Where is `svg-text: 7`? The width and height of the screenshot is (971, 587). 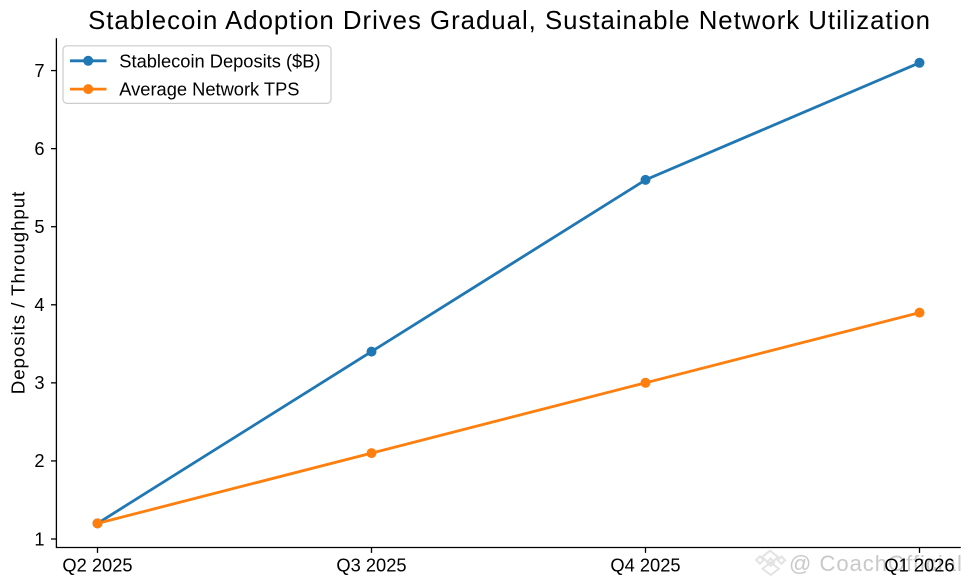 svg-text: 7 is located at coordinates (39, 70).